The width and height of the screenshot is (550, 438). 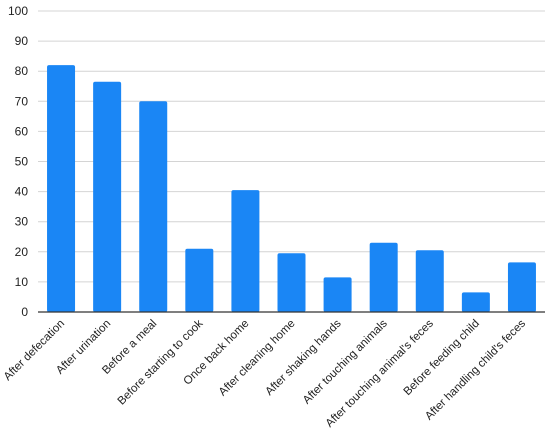 I want to click on x-category-label: Before starting to cook, so click(x=161, y=362).